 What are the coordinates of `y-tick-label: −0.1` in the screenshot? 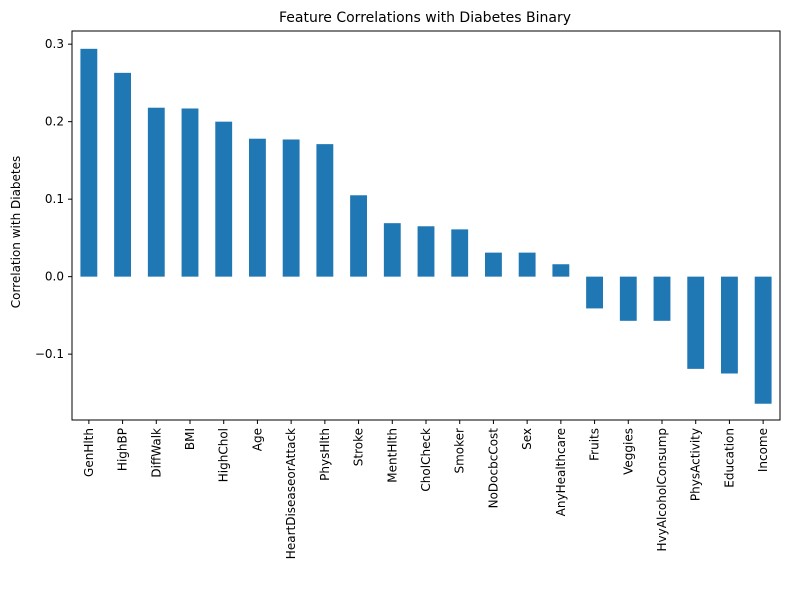 It's located at (49, 354).